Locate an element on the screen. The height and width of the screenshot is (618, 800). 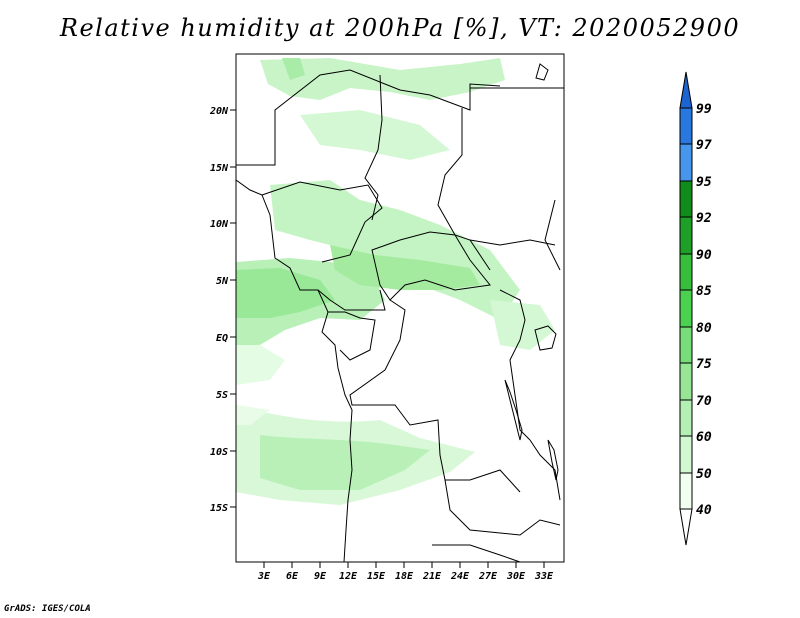
colorbar-label: 85 is located at coordinates (704, 291).